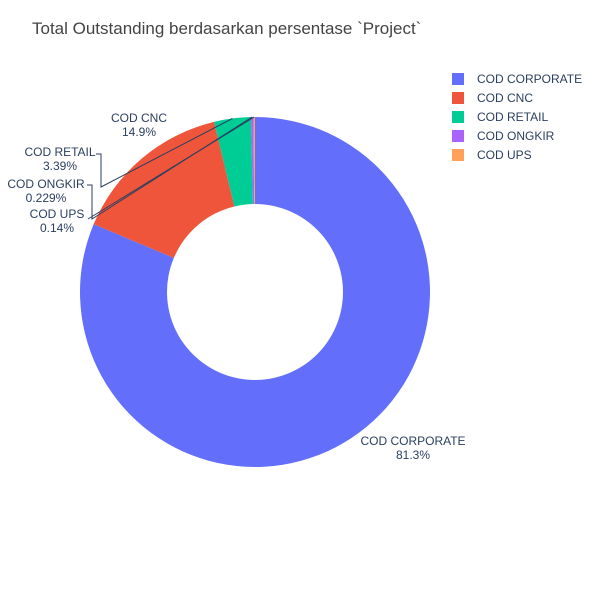 Image resolution: width=600 pixels, height=600 pixels. What do you see at coordinates (516, 136) in the screenshot?
I see `legend-label: COD ONGKIR` at bounding box center [516, 136].